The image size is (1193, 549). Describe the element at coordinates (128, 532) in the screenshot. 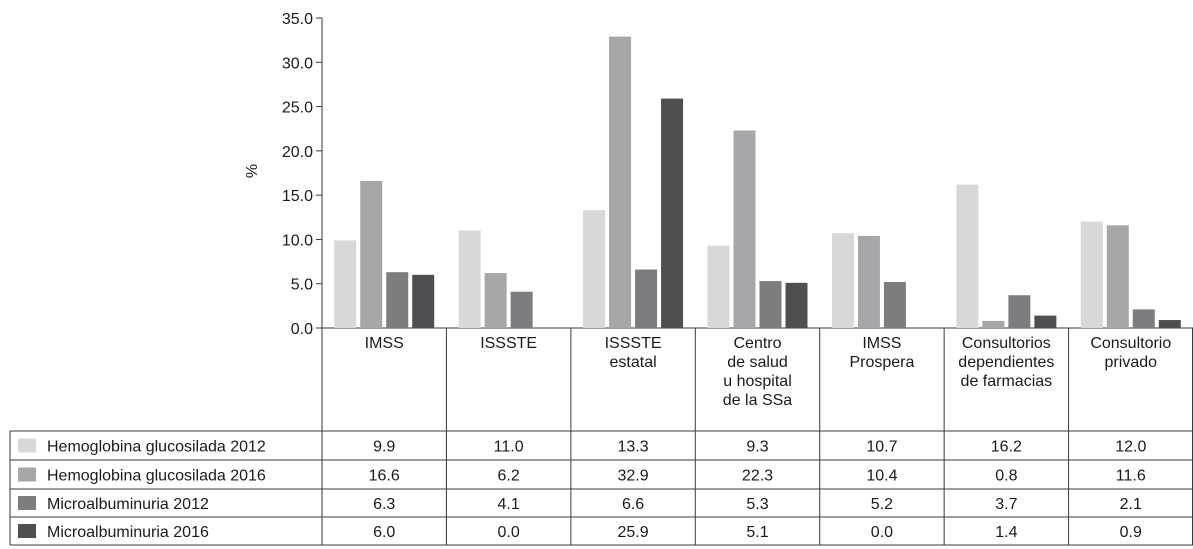

I see `legend-label: Microalbuminuria 2016` at that location.